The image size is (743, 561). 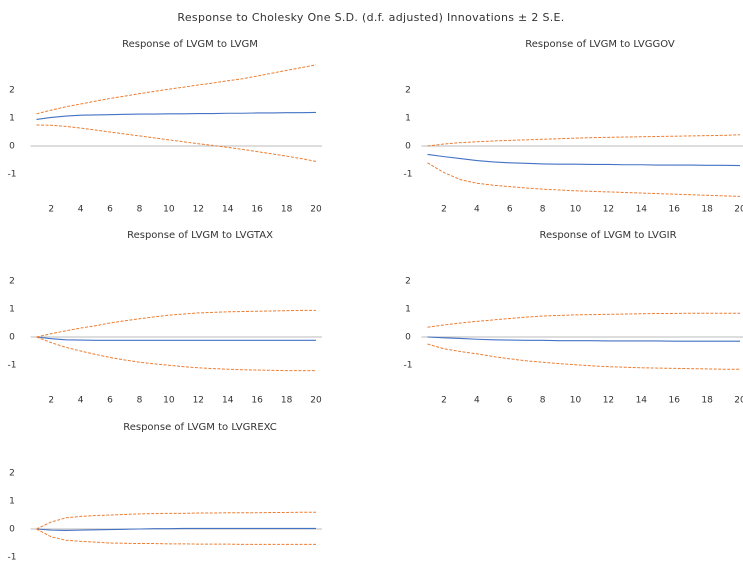 I want to click on panel-title: Response of LVGM to LVGGOV, so click(x=600, y=44).